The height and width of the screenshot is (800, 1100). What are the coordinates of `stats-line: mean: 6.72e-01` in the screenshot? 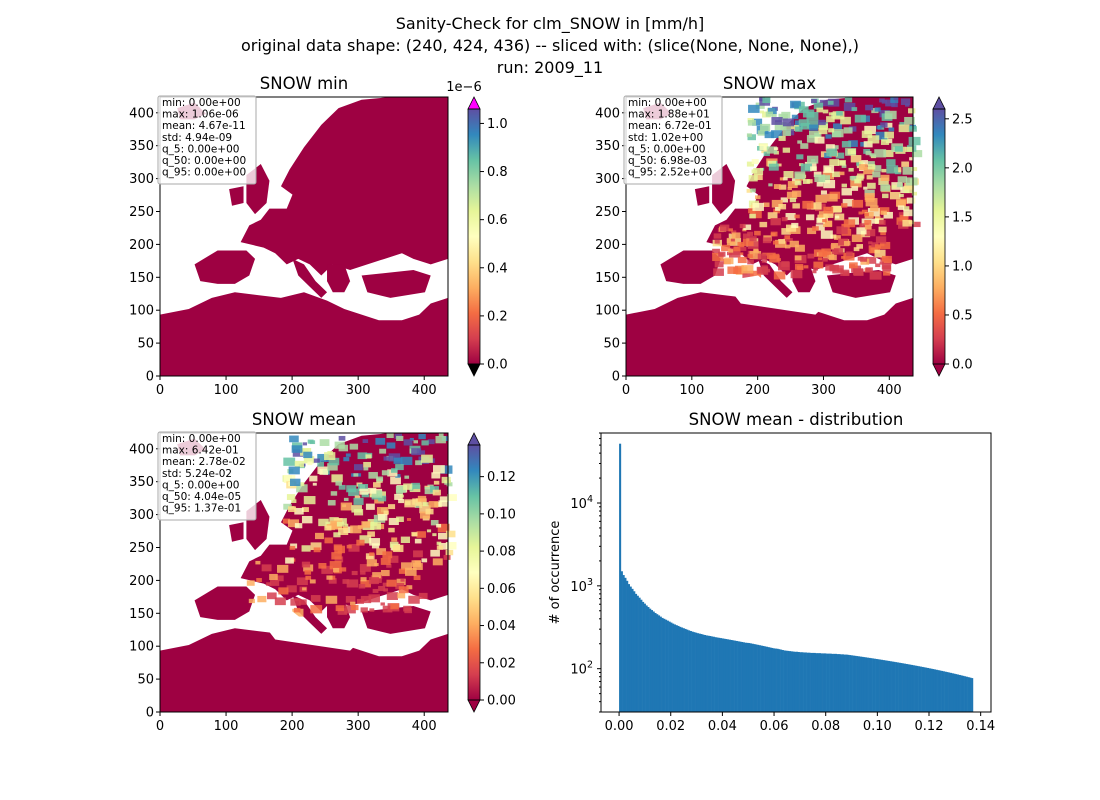 It's located at (670, 126).